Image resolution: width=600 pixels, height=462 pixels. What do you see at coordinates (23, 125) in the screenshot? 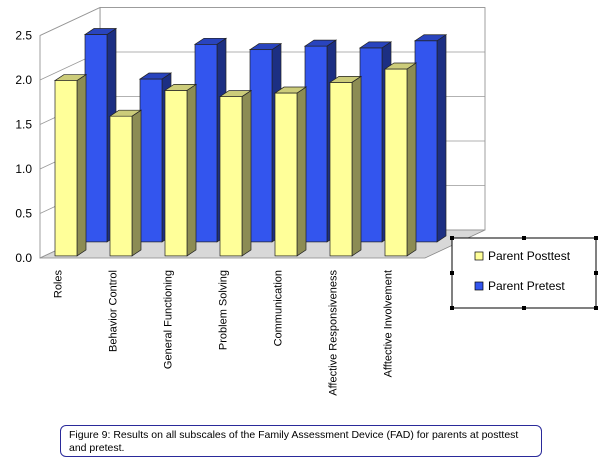
I see `y-tick-label: 1.5` at bounding box center [23, 125].